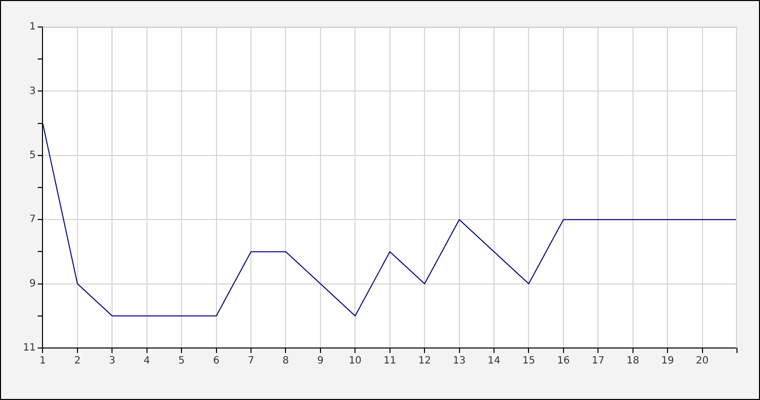 The height and width of the screenshot is (400, 760). I want to click on x-tick-label: 19, so click(667, 361).